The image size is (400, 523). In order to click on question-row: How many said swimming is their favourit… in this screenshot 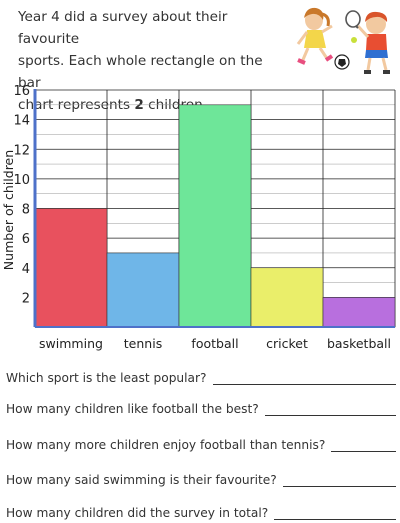, I will do `click(201, 477)`.